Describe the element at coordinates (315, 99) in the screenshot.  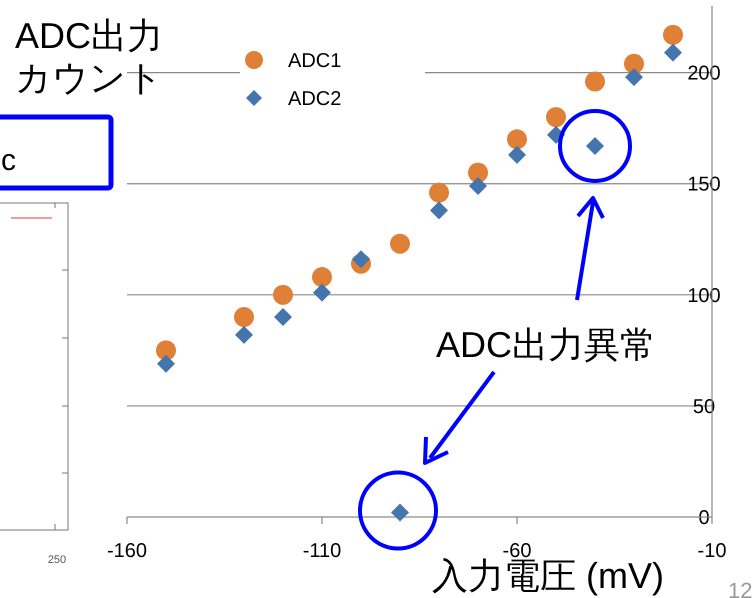
I see `legend-label: ADC2` at that location.